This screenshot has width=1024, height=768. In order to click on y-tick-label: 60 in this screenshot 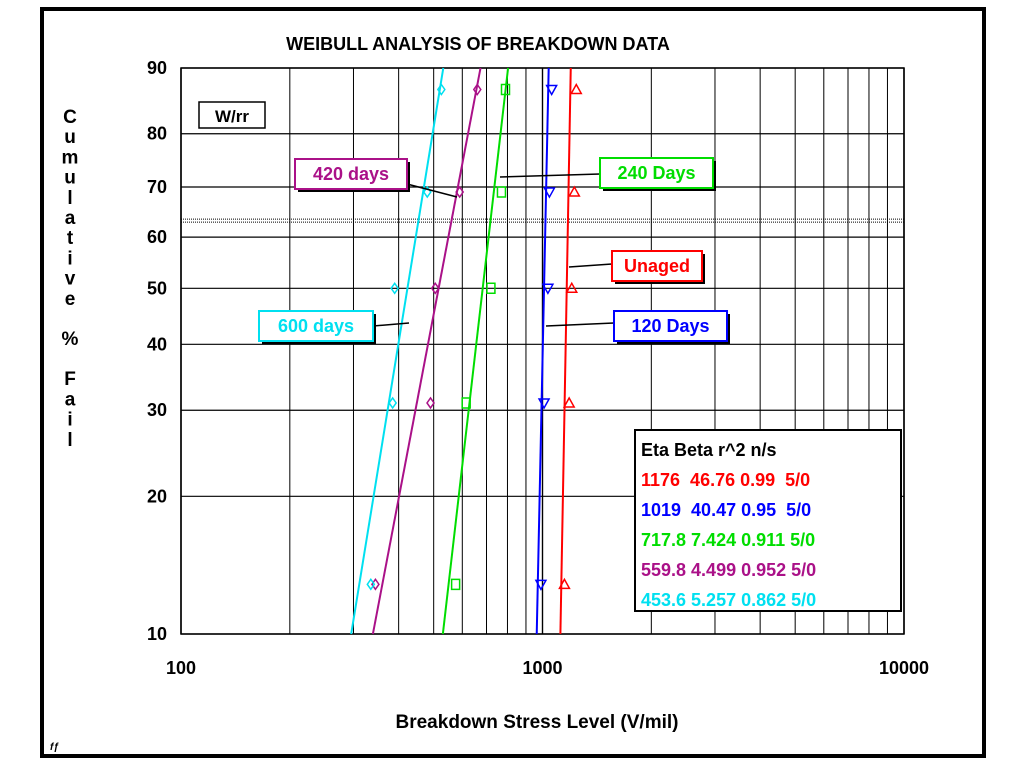, I will do `click(157, 237)`.